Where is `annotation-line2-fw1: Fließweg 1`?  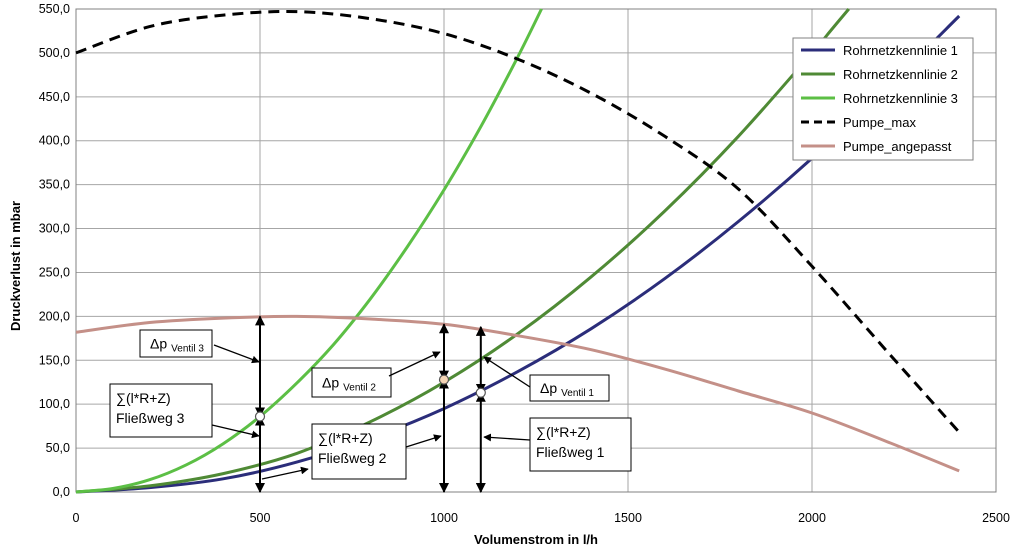 annotation-line2-fw1: Fließweg 1 is located at coordinates (570, 452).